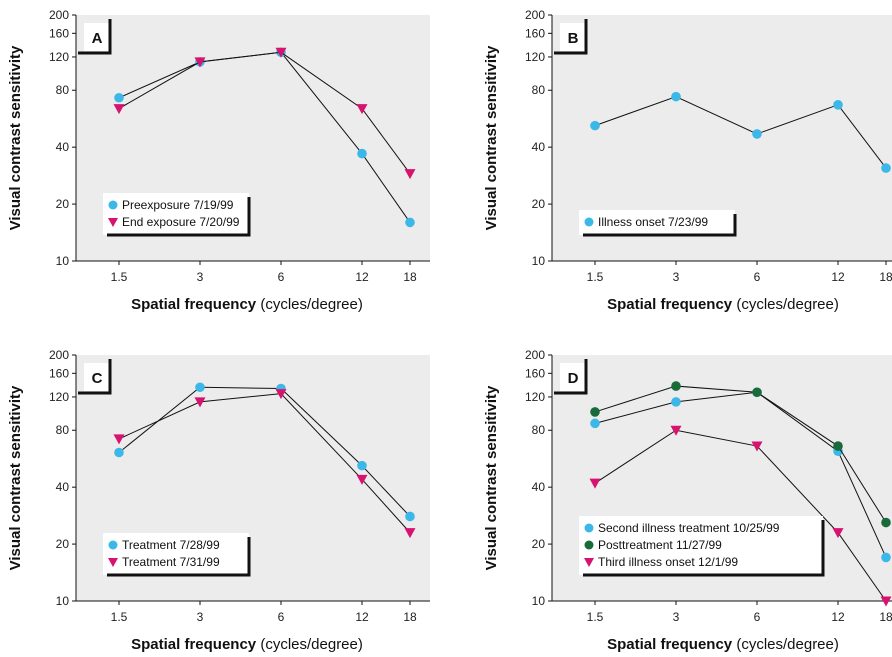  What do you see at coordinates (171, 562) in the screenshot?
I see `legend-entry: Treatment 7/31/99` at bounding box center [171, 562].